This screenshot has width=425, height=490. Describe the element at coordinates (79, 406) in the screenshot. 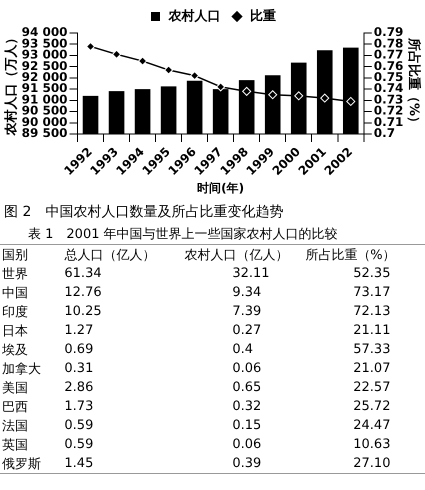

I see `text: 1.73` at that location.